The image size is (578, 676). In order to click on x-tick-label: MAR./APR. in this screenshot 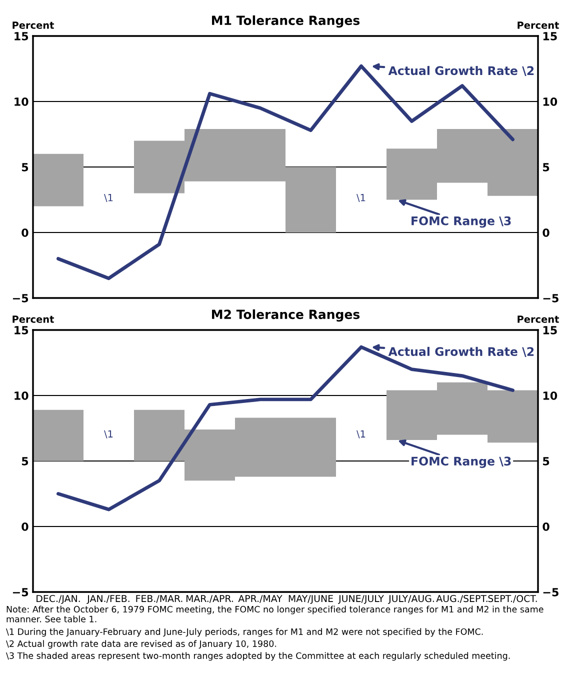, I will do `click(209, 599)`.